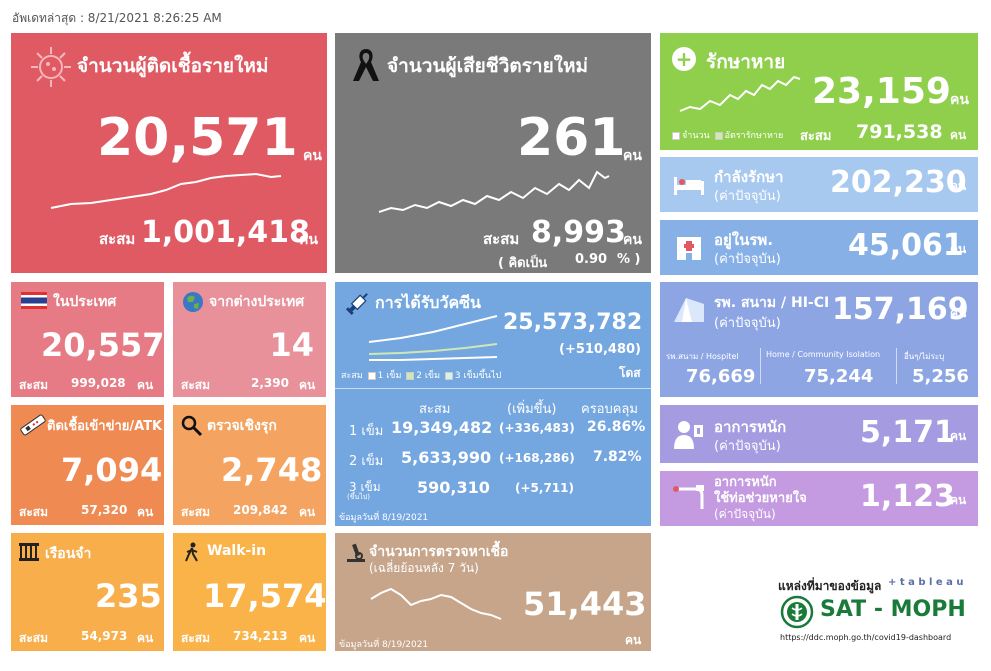 This screenshot has width=991, height=671. Describe the element at coordinates (257, 302) in the screenshot. I see `abroad-title: จากต่างประเทศ` at that location.